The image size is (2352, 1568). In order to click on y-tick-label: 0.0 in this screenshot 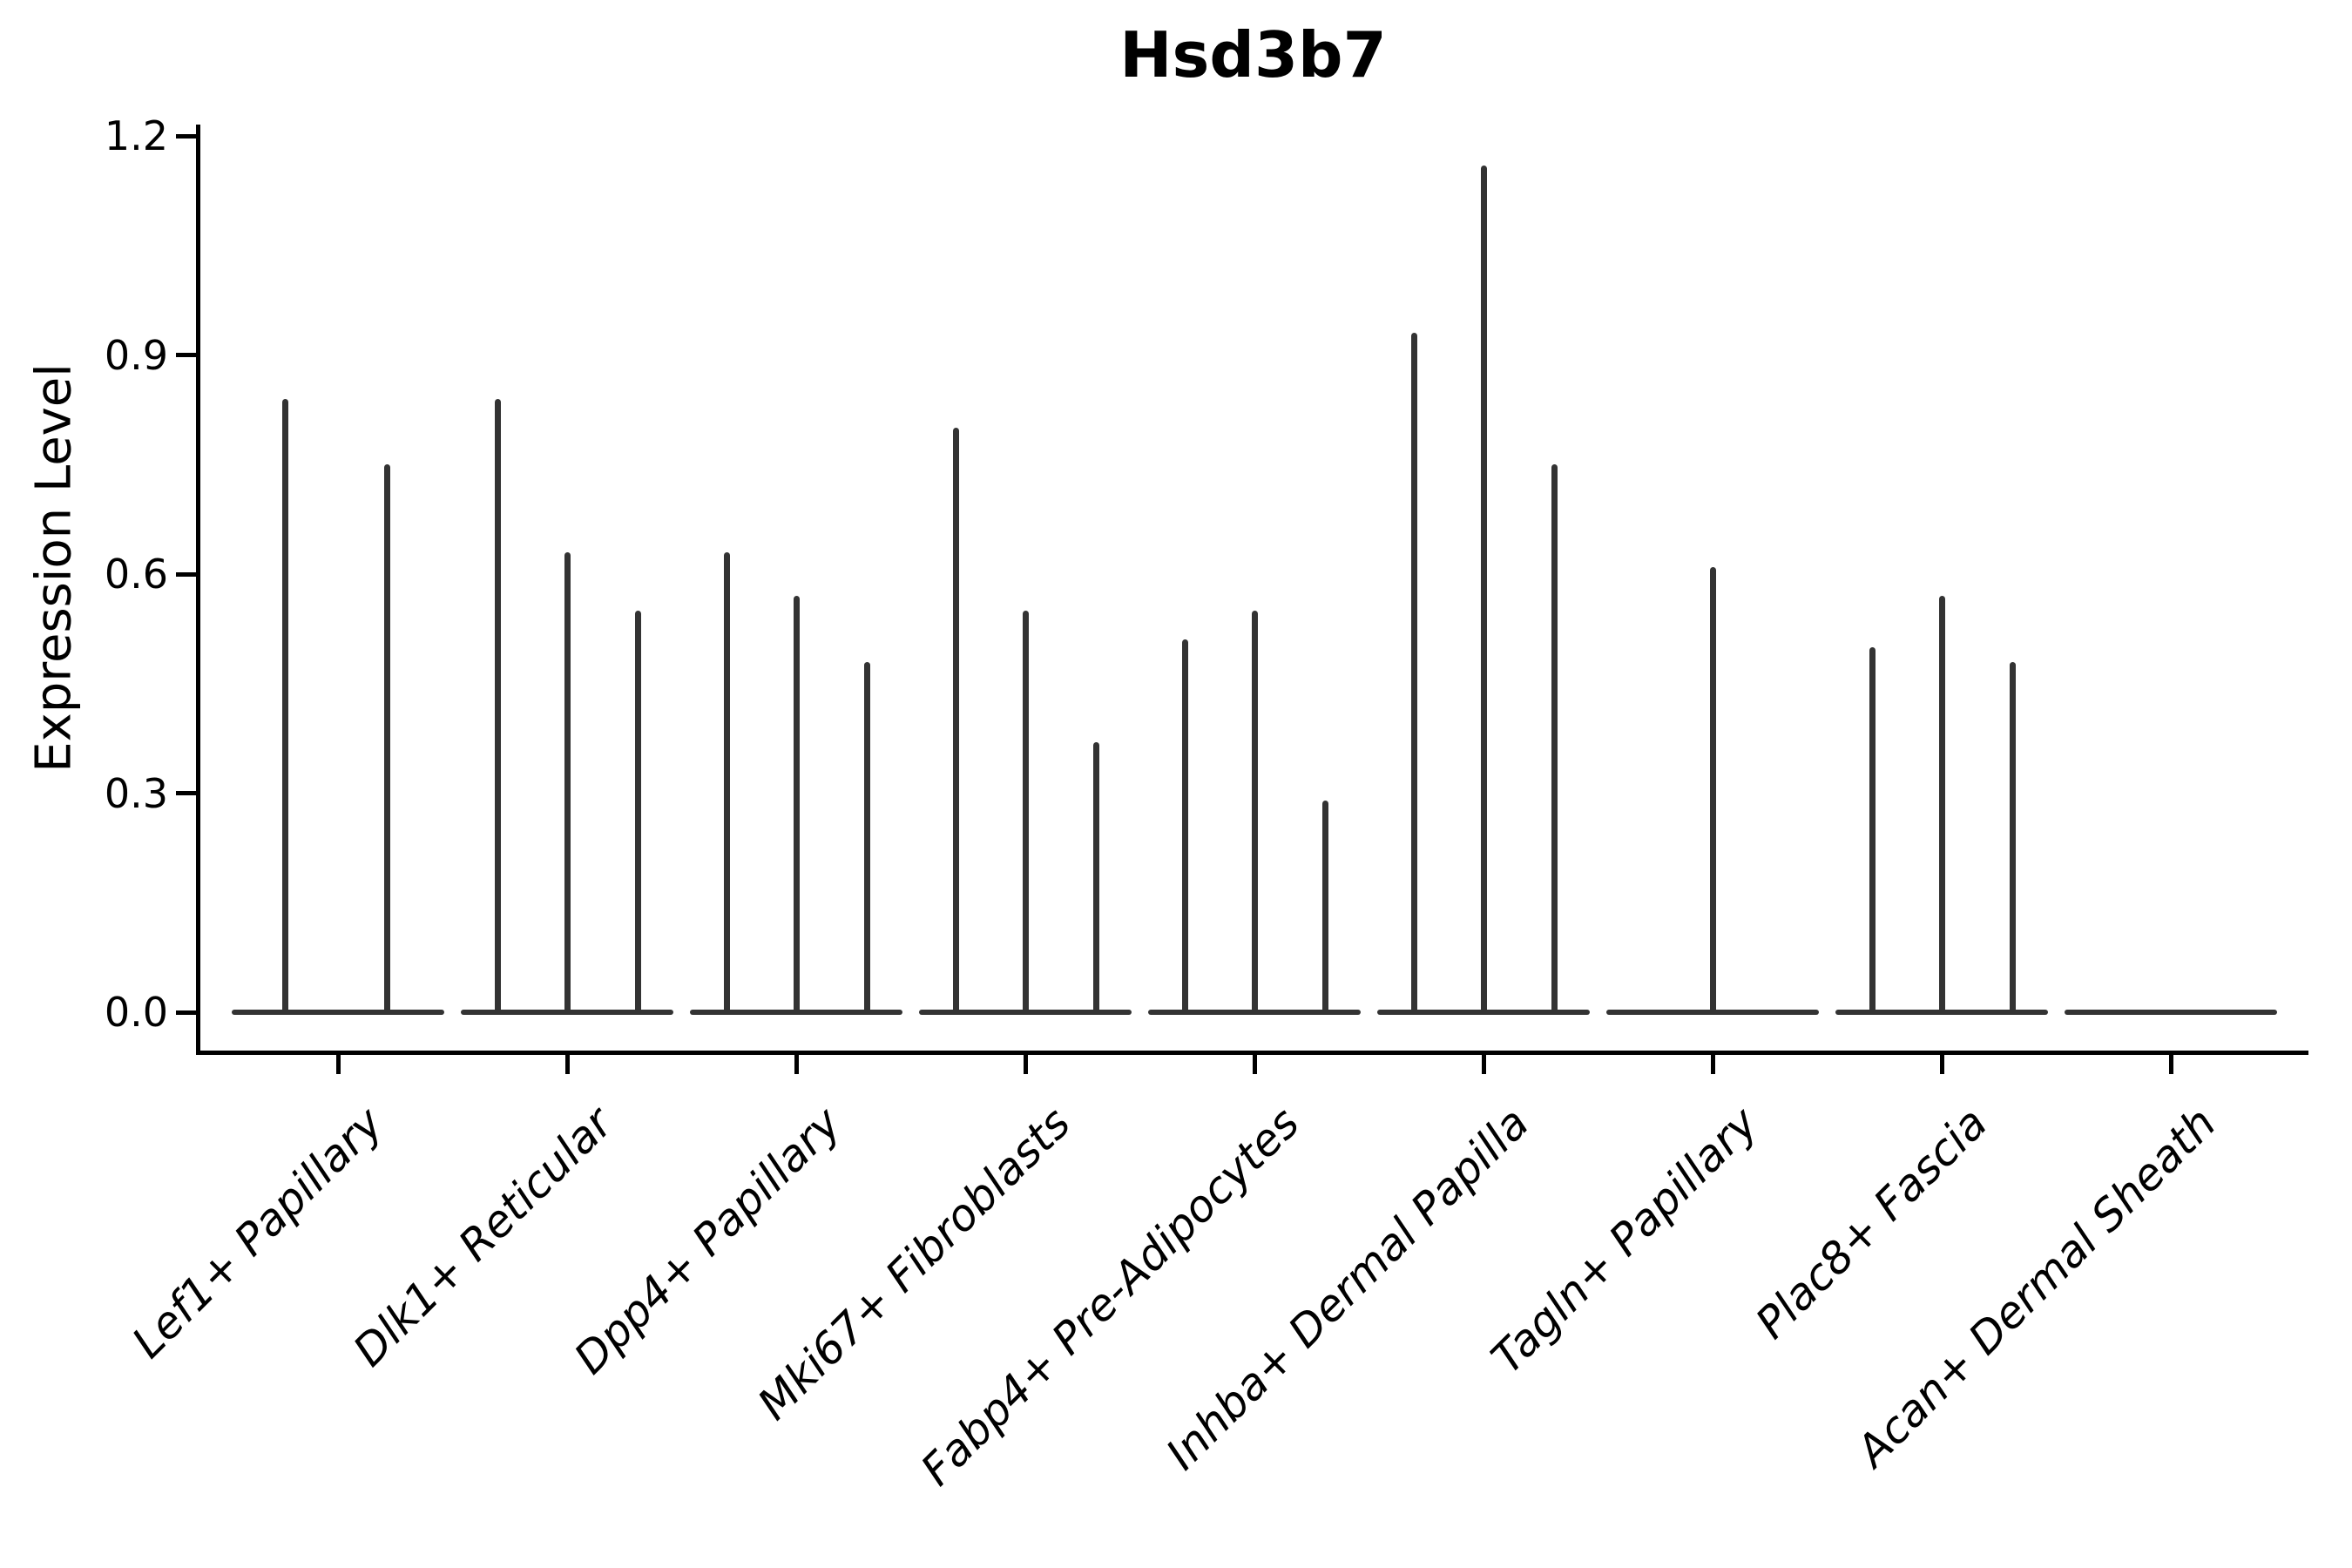, I will do `click(136, 1013)`.